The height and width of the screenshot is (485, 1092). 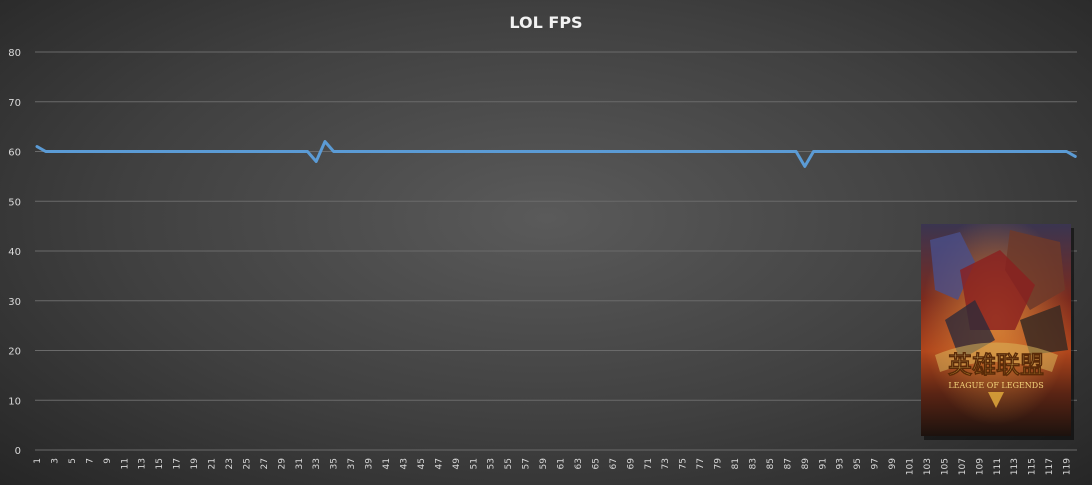 I want to click on x-tick-label: 117, so click(x=1050, y=466).